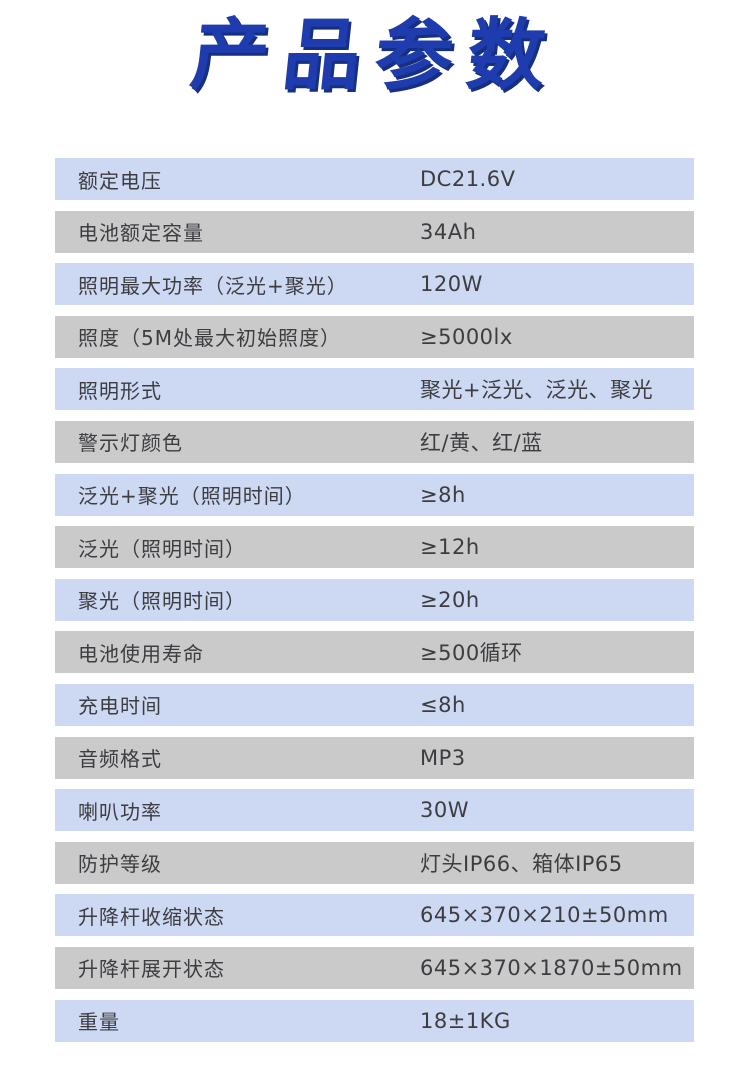 Image resolution: width=750 pixels, height=1088 pixels. I want to click on spec-label: 照度（5M处最大初始照度）, so click(209, 338).